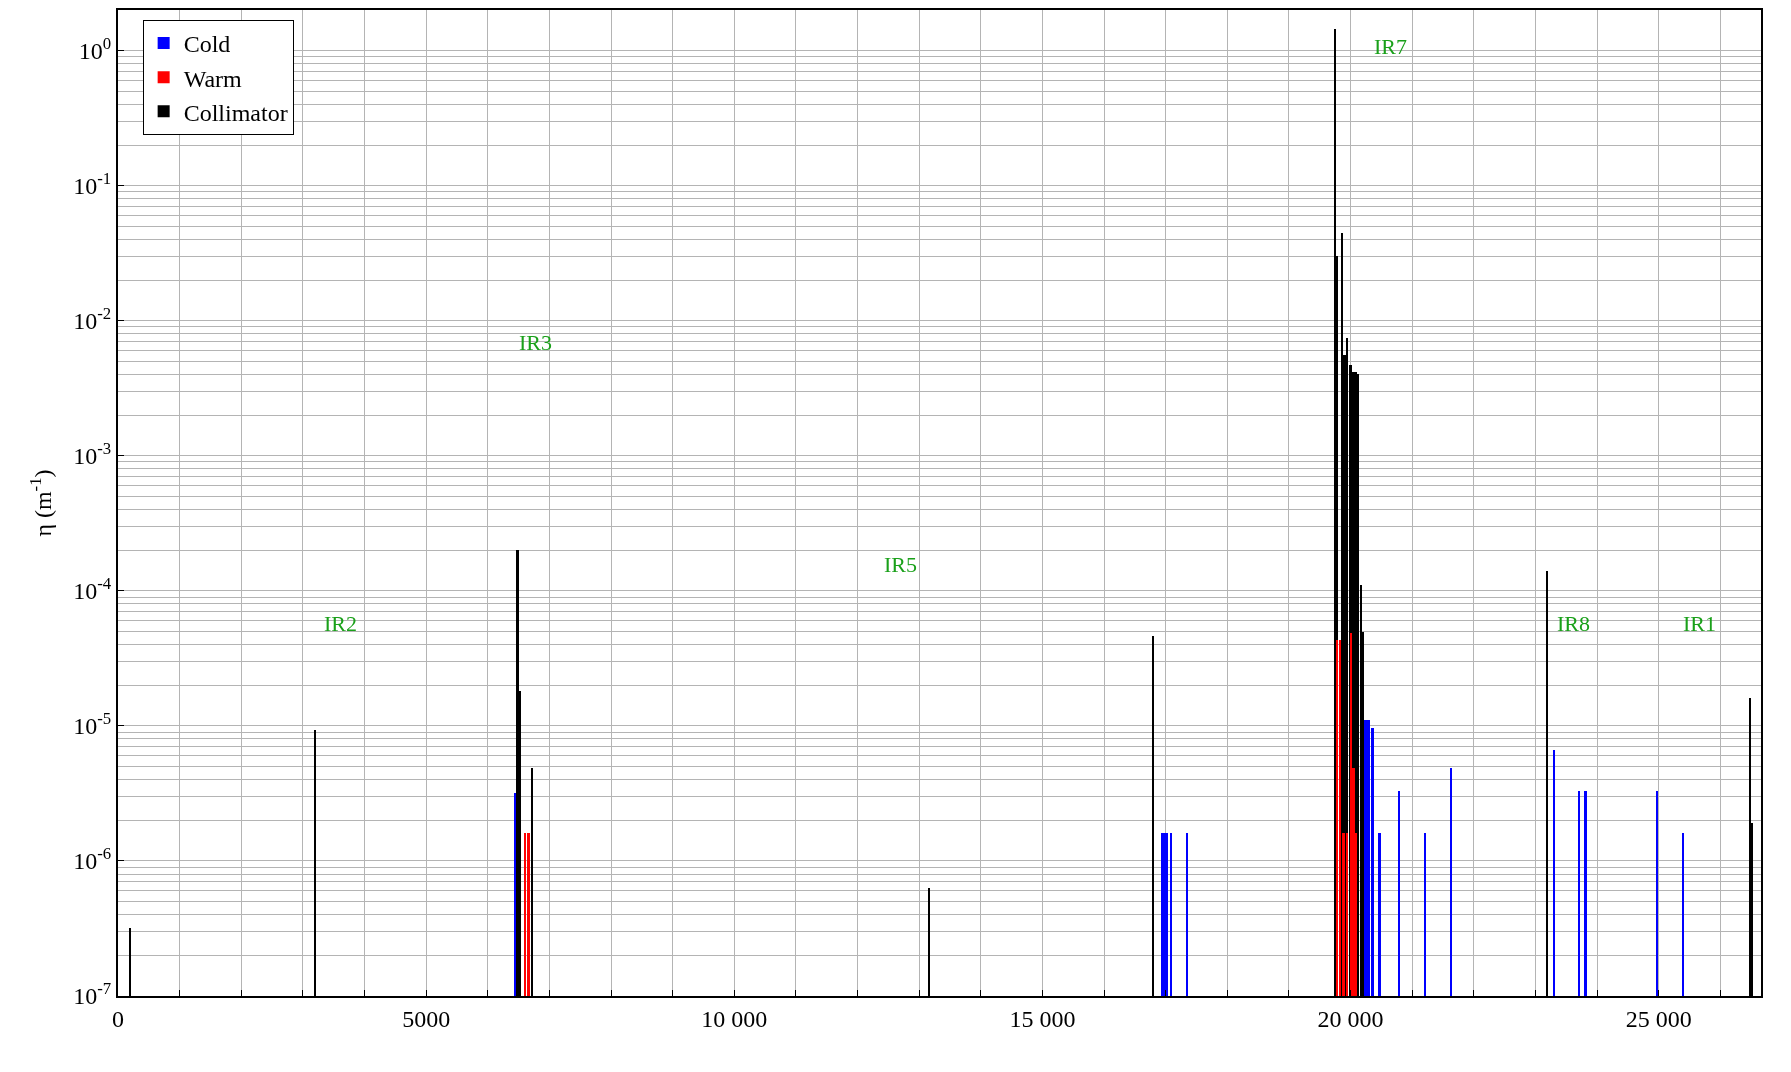  What do you see at coordinates (92, 859) in the screenshot?
I see `y-tick-label: 10$^{-6}$` at bounding box center [92, 859].